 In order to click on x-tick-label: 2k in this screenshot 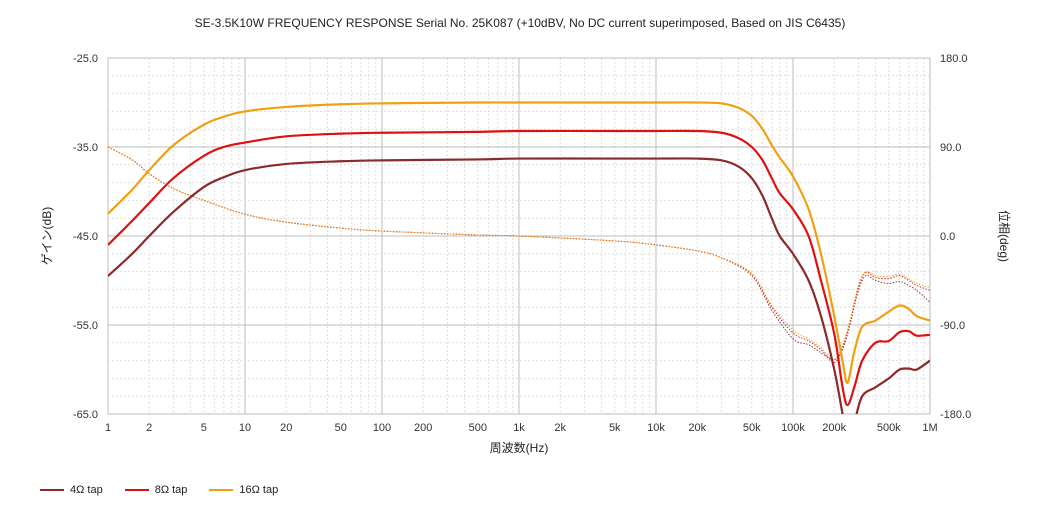, I will do `click(560, 428)`.